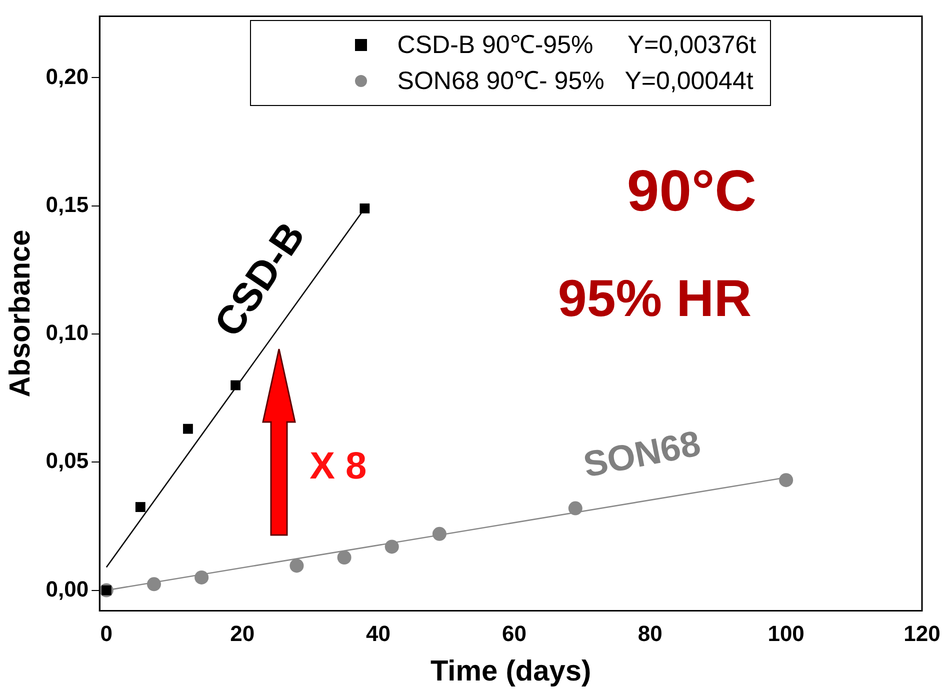  What do you see at coordinates (67, 589) in the screenshot?
I see `y-tick-label: 0,00` at bounding box center [67, 589].